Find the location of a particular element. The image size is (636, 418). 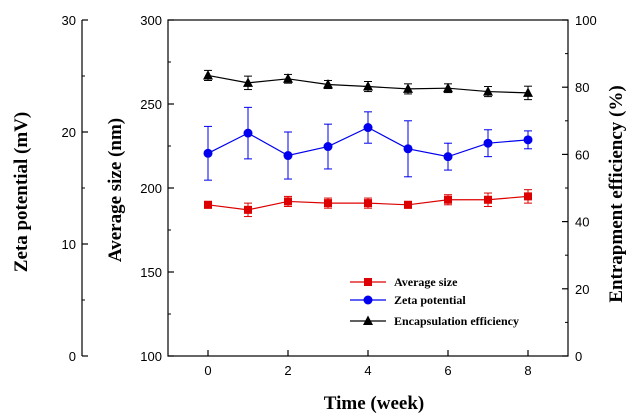

efficiency-tick-label: 100 is located at coordinates (586, 20).